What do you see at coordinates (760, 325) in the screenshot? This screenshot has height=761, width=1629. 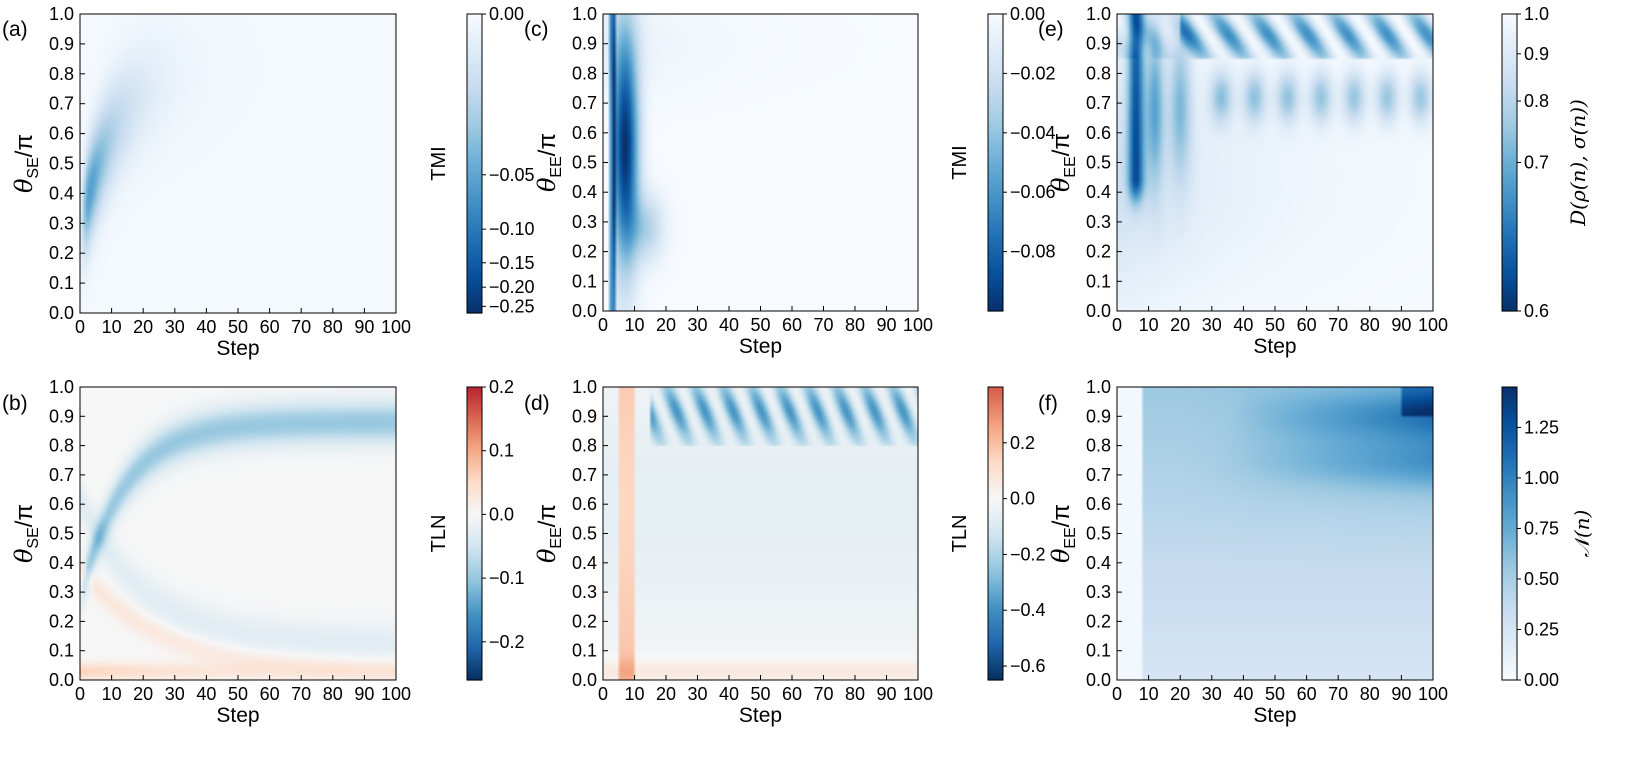 I see `x-tick-label: 50` at bounding box center [760, 325].